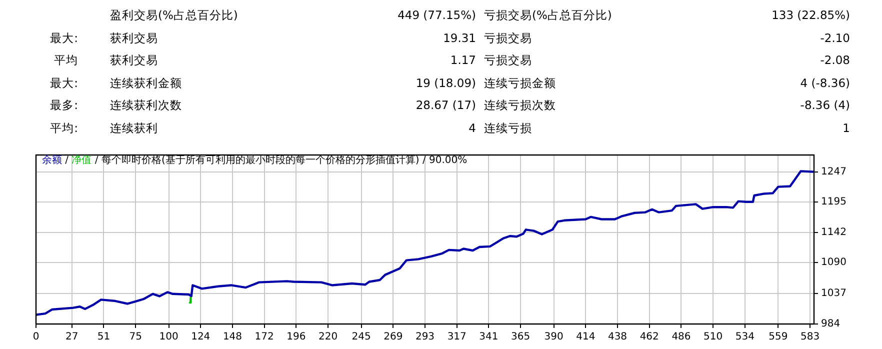 This screenshot has height=349, width=882. I want to click on text: 连续亏损次数, so click(520, 106).